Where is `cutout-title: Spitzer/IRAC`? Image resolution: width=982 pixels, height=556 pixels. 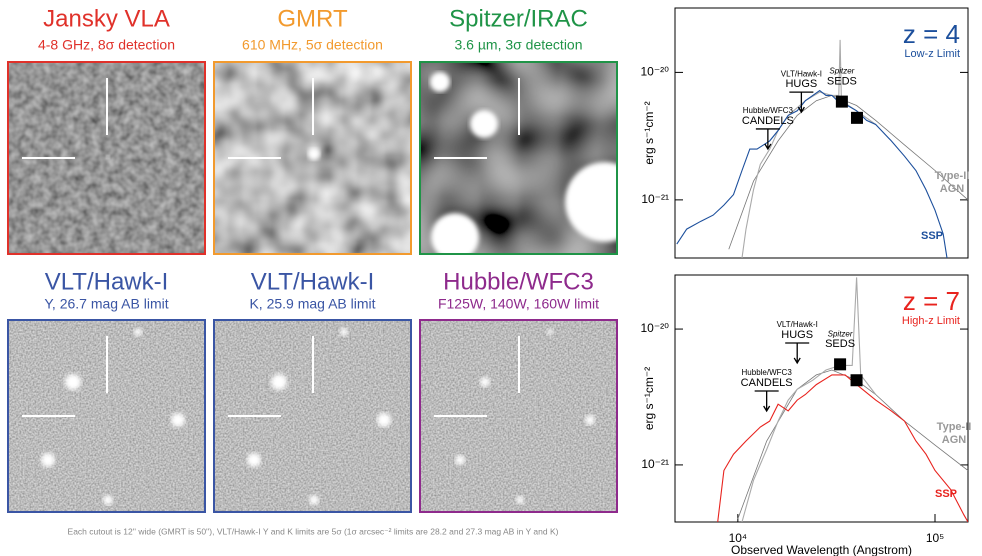
cutout-title: Spitzer/IRAC is located at coordinates (518, 18).